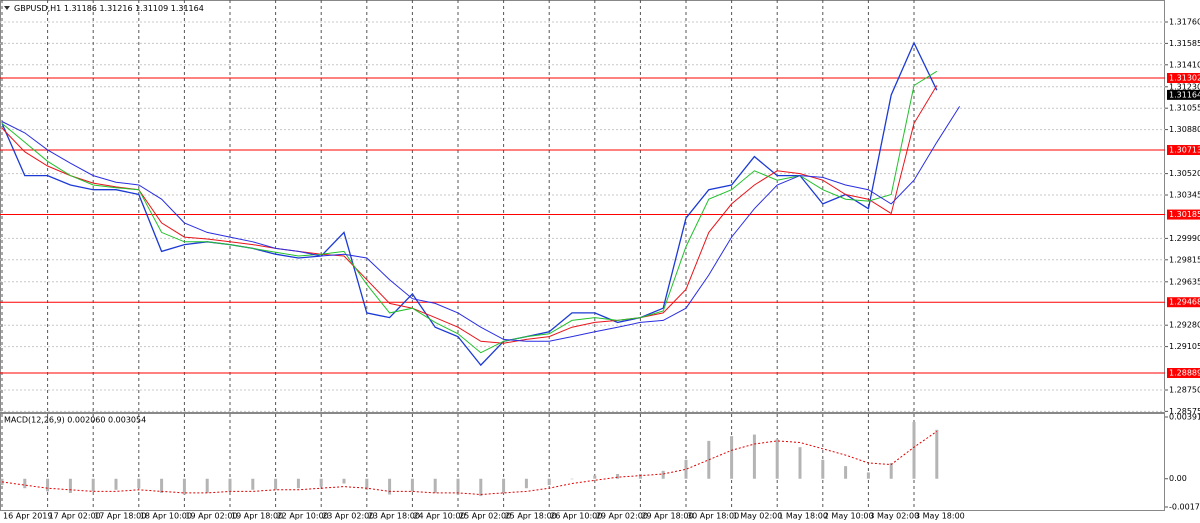  I want to click on x-tick-label: 17 Apr 18:00, so click(120, 516).